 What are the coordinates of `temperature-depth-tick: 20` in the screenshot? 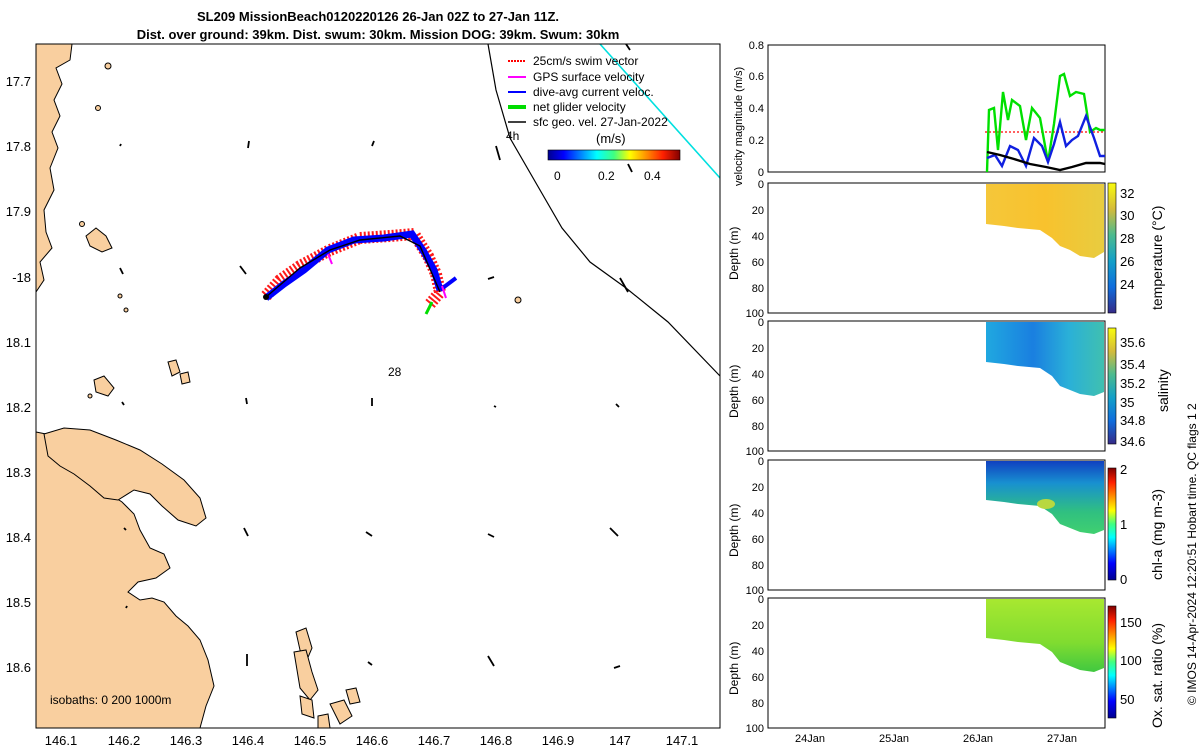 It's located at (758, 211).